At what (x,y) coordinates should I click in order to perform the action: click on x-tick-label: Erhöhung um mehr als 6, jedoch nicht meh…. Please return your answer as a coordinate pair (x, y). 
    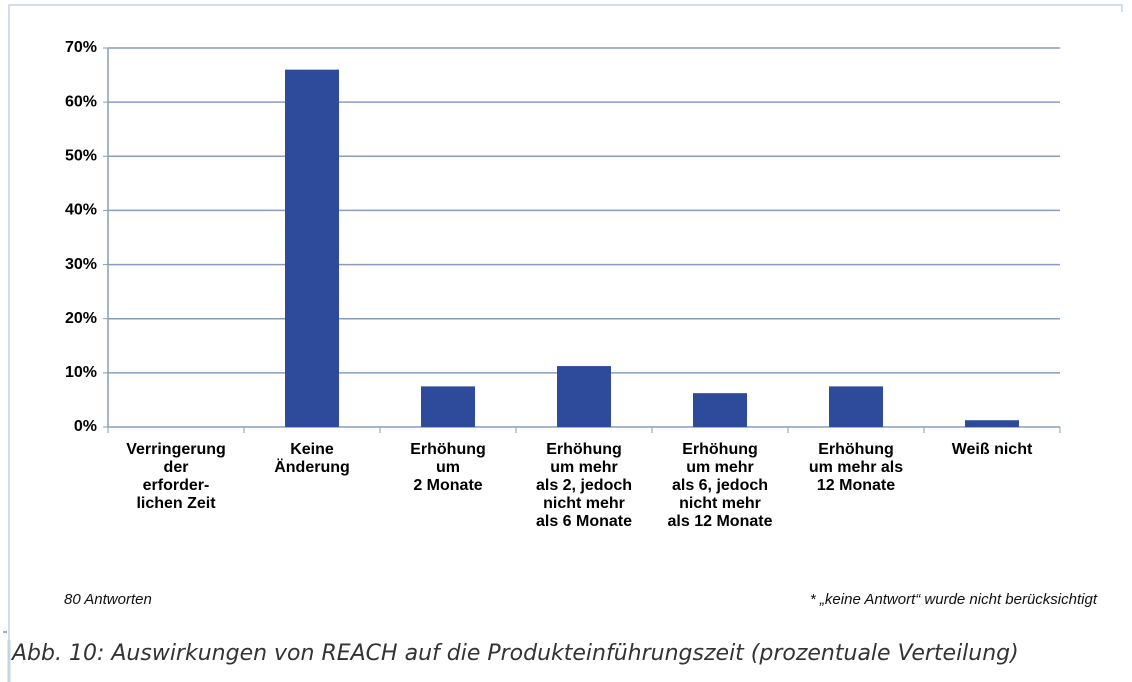
    Looking at the image, I should click on (720, 485).